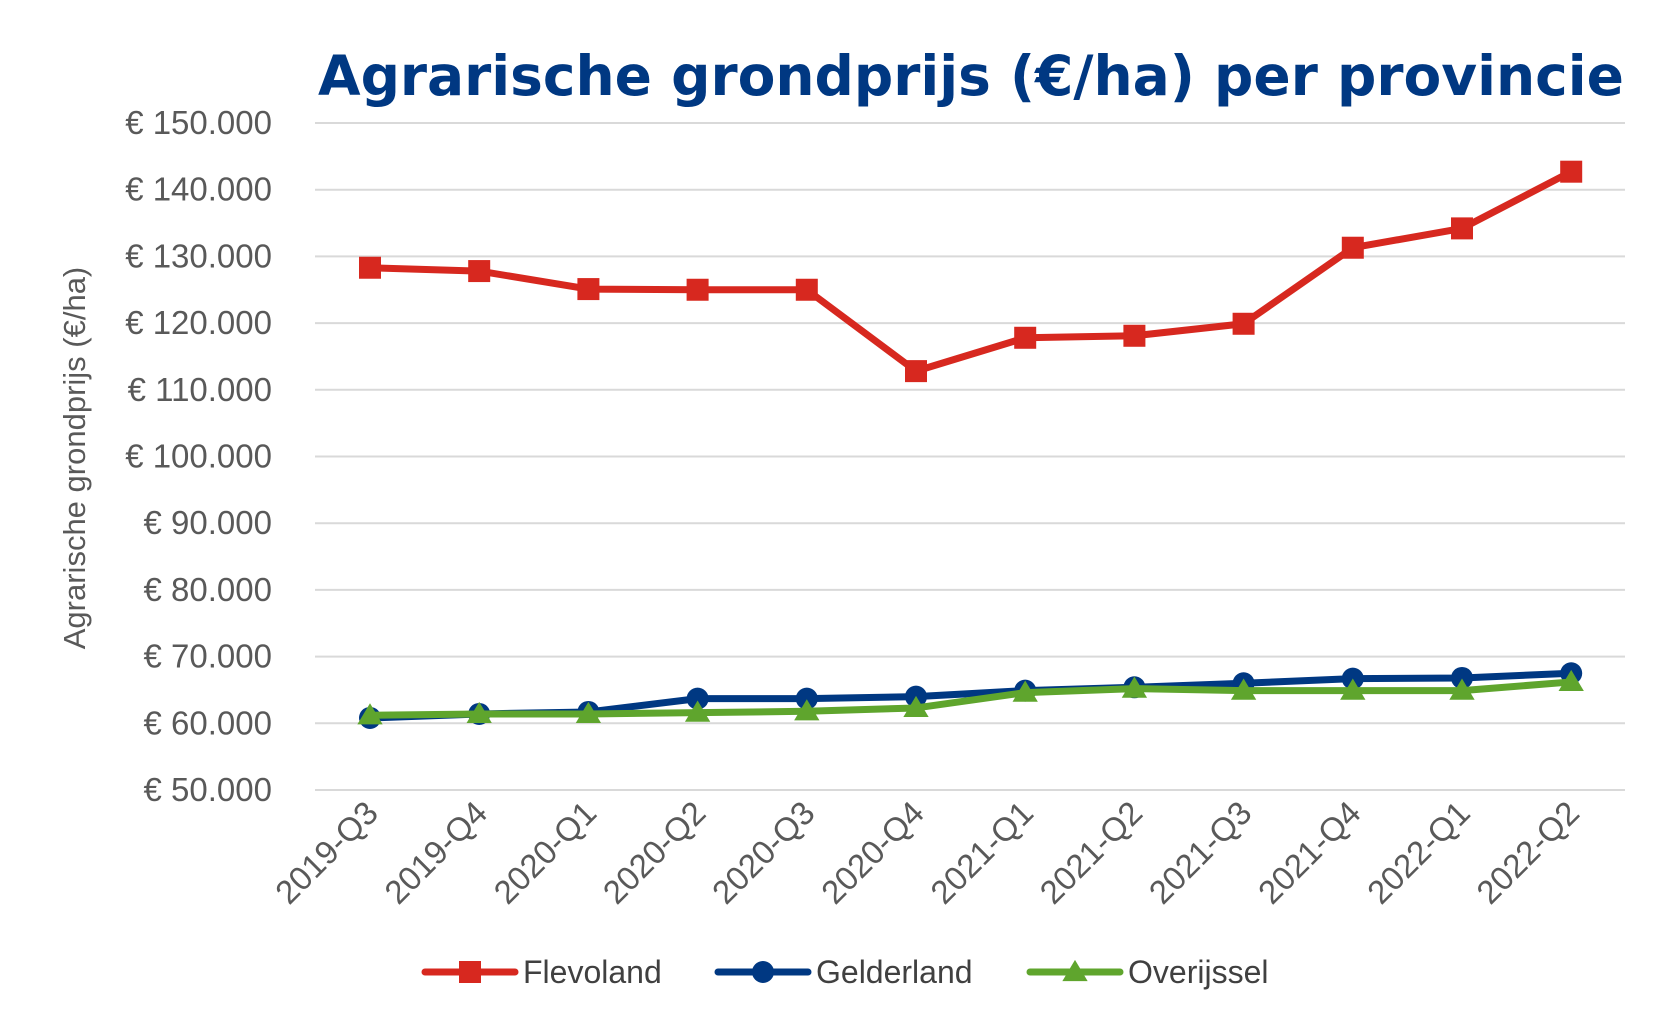 This screenshot has width=1665, height=1020. What do you see at coordinates (74, 458) in the screenshot?
I see `y-axis-label: Agrarische grondprijs (€/ha)` at bounding box center [74, 458].